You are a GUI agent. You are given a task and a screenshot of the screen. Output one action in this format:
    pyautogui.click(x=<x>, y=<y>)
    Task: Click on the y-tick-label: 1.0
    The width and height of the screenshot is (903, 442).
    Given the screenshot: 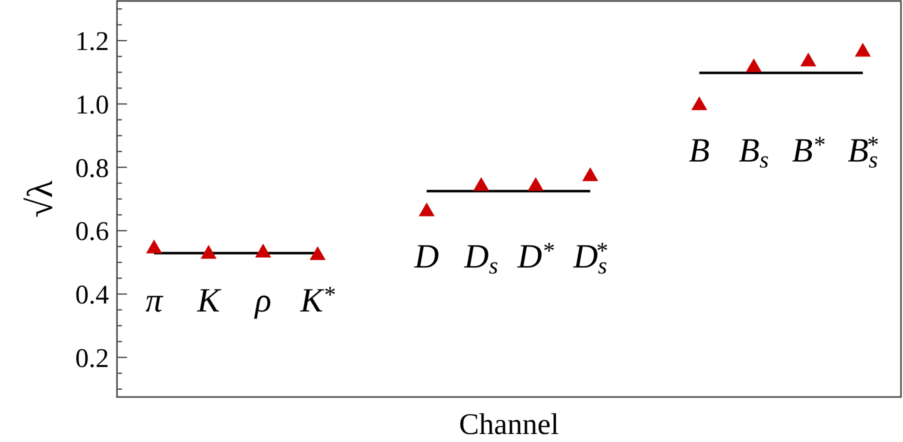 What is the action you would take?
    pyautogui.click(x=92, y=104)
    